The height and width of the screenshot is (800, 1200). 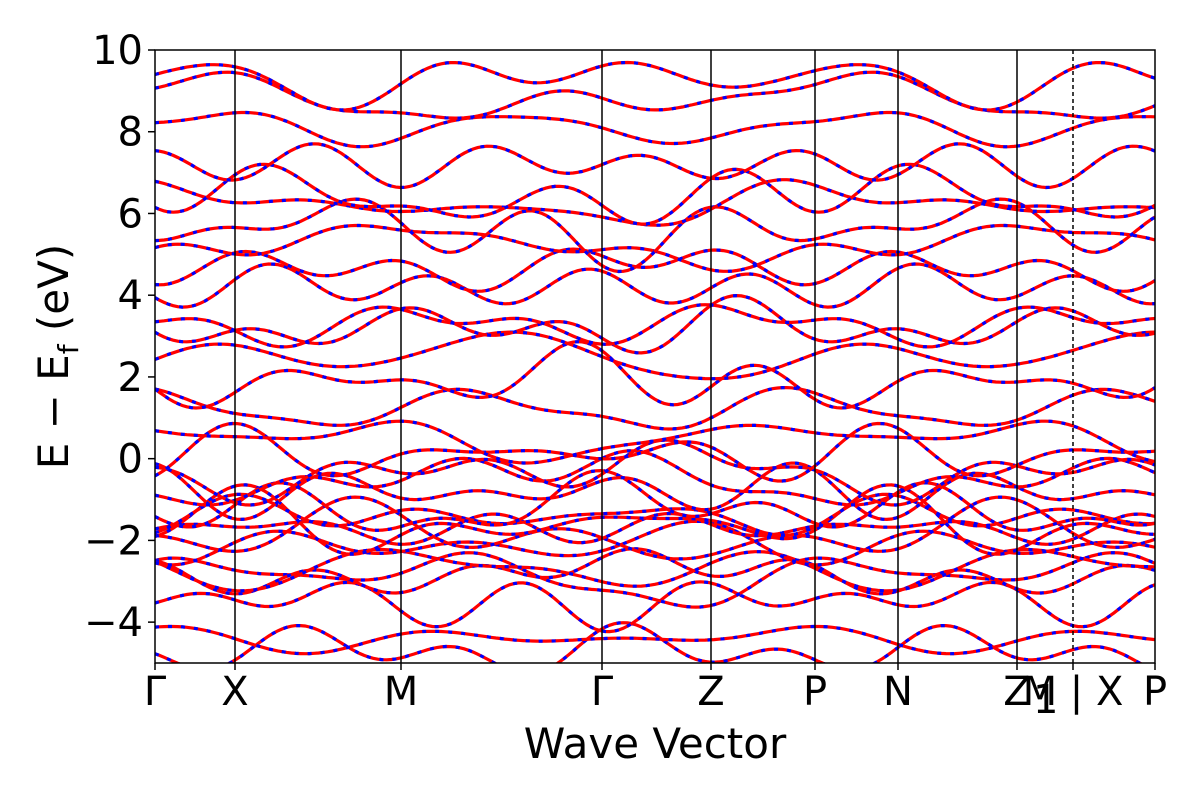 What do you see at coordinates (234, 692) in the screenshot?
I see `x-tick-label: X` at bounding box center [234, 692].